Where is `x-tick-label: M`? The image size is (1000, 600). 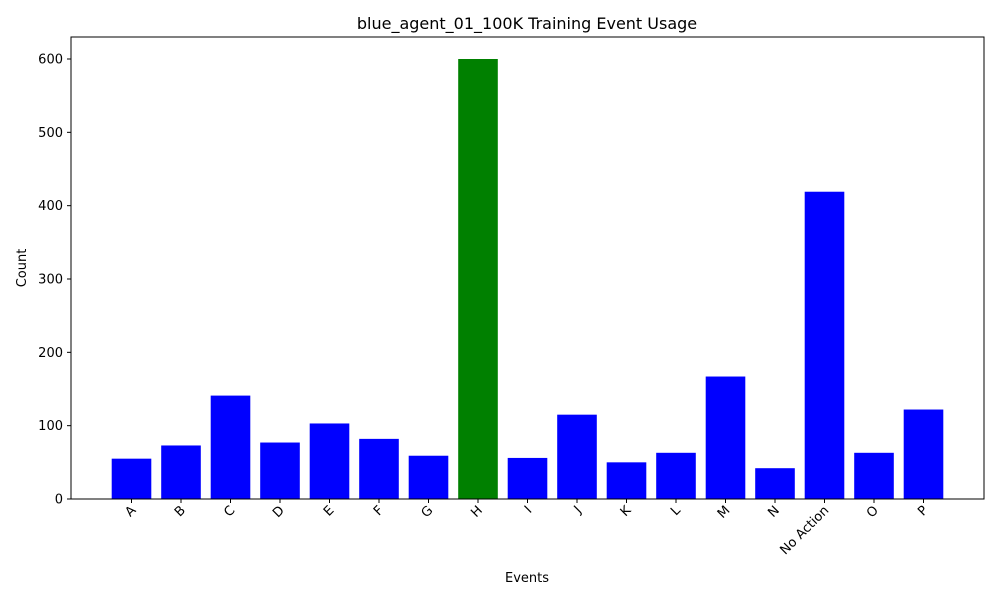 x-tick-label: M is located at coordinates (724, 512).